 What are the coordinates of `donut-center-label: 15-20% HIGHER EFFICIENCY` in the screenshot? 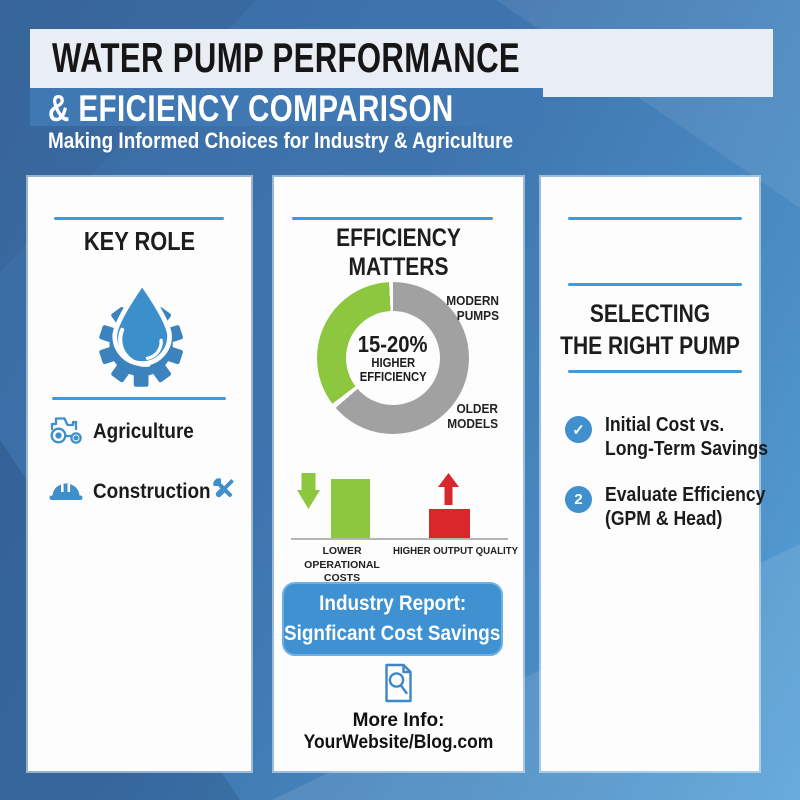 It's located at (393, 358).